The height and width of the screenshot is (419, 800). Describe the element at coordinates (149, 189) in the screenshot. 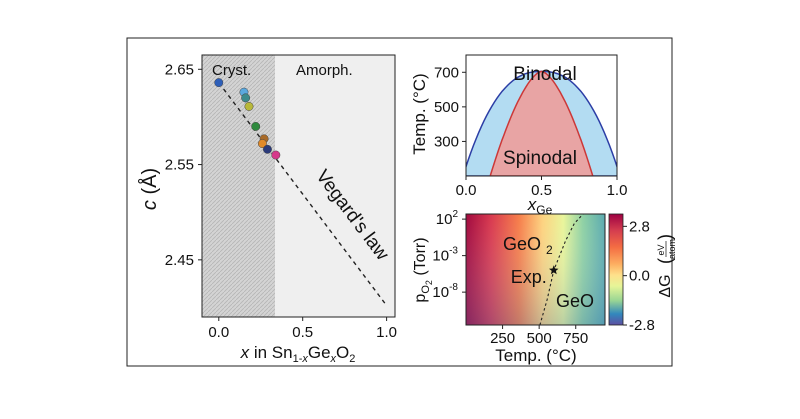

I see `vegard-y-label: c (Å)` at that location.